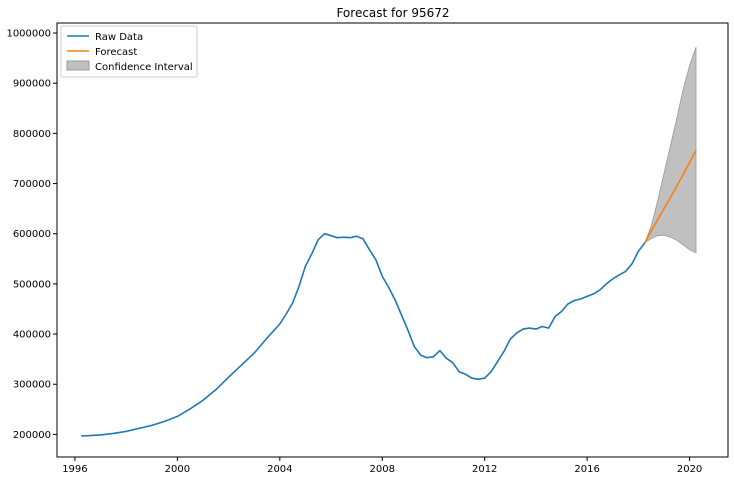  What do you see at coordinates (32, 84) in the screenshot?
I see `y-tick-label: 900000` at bounding box center [32, 84].